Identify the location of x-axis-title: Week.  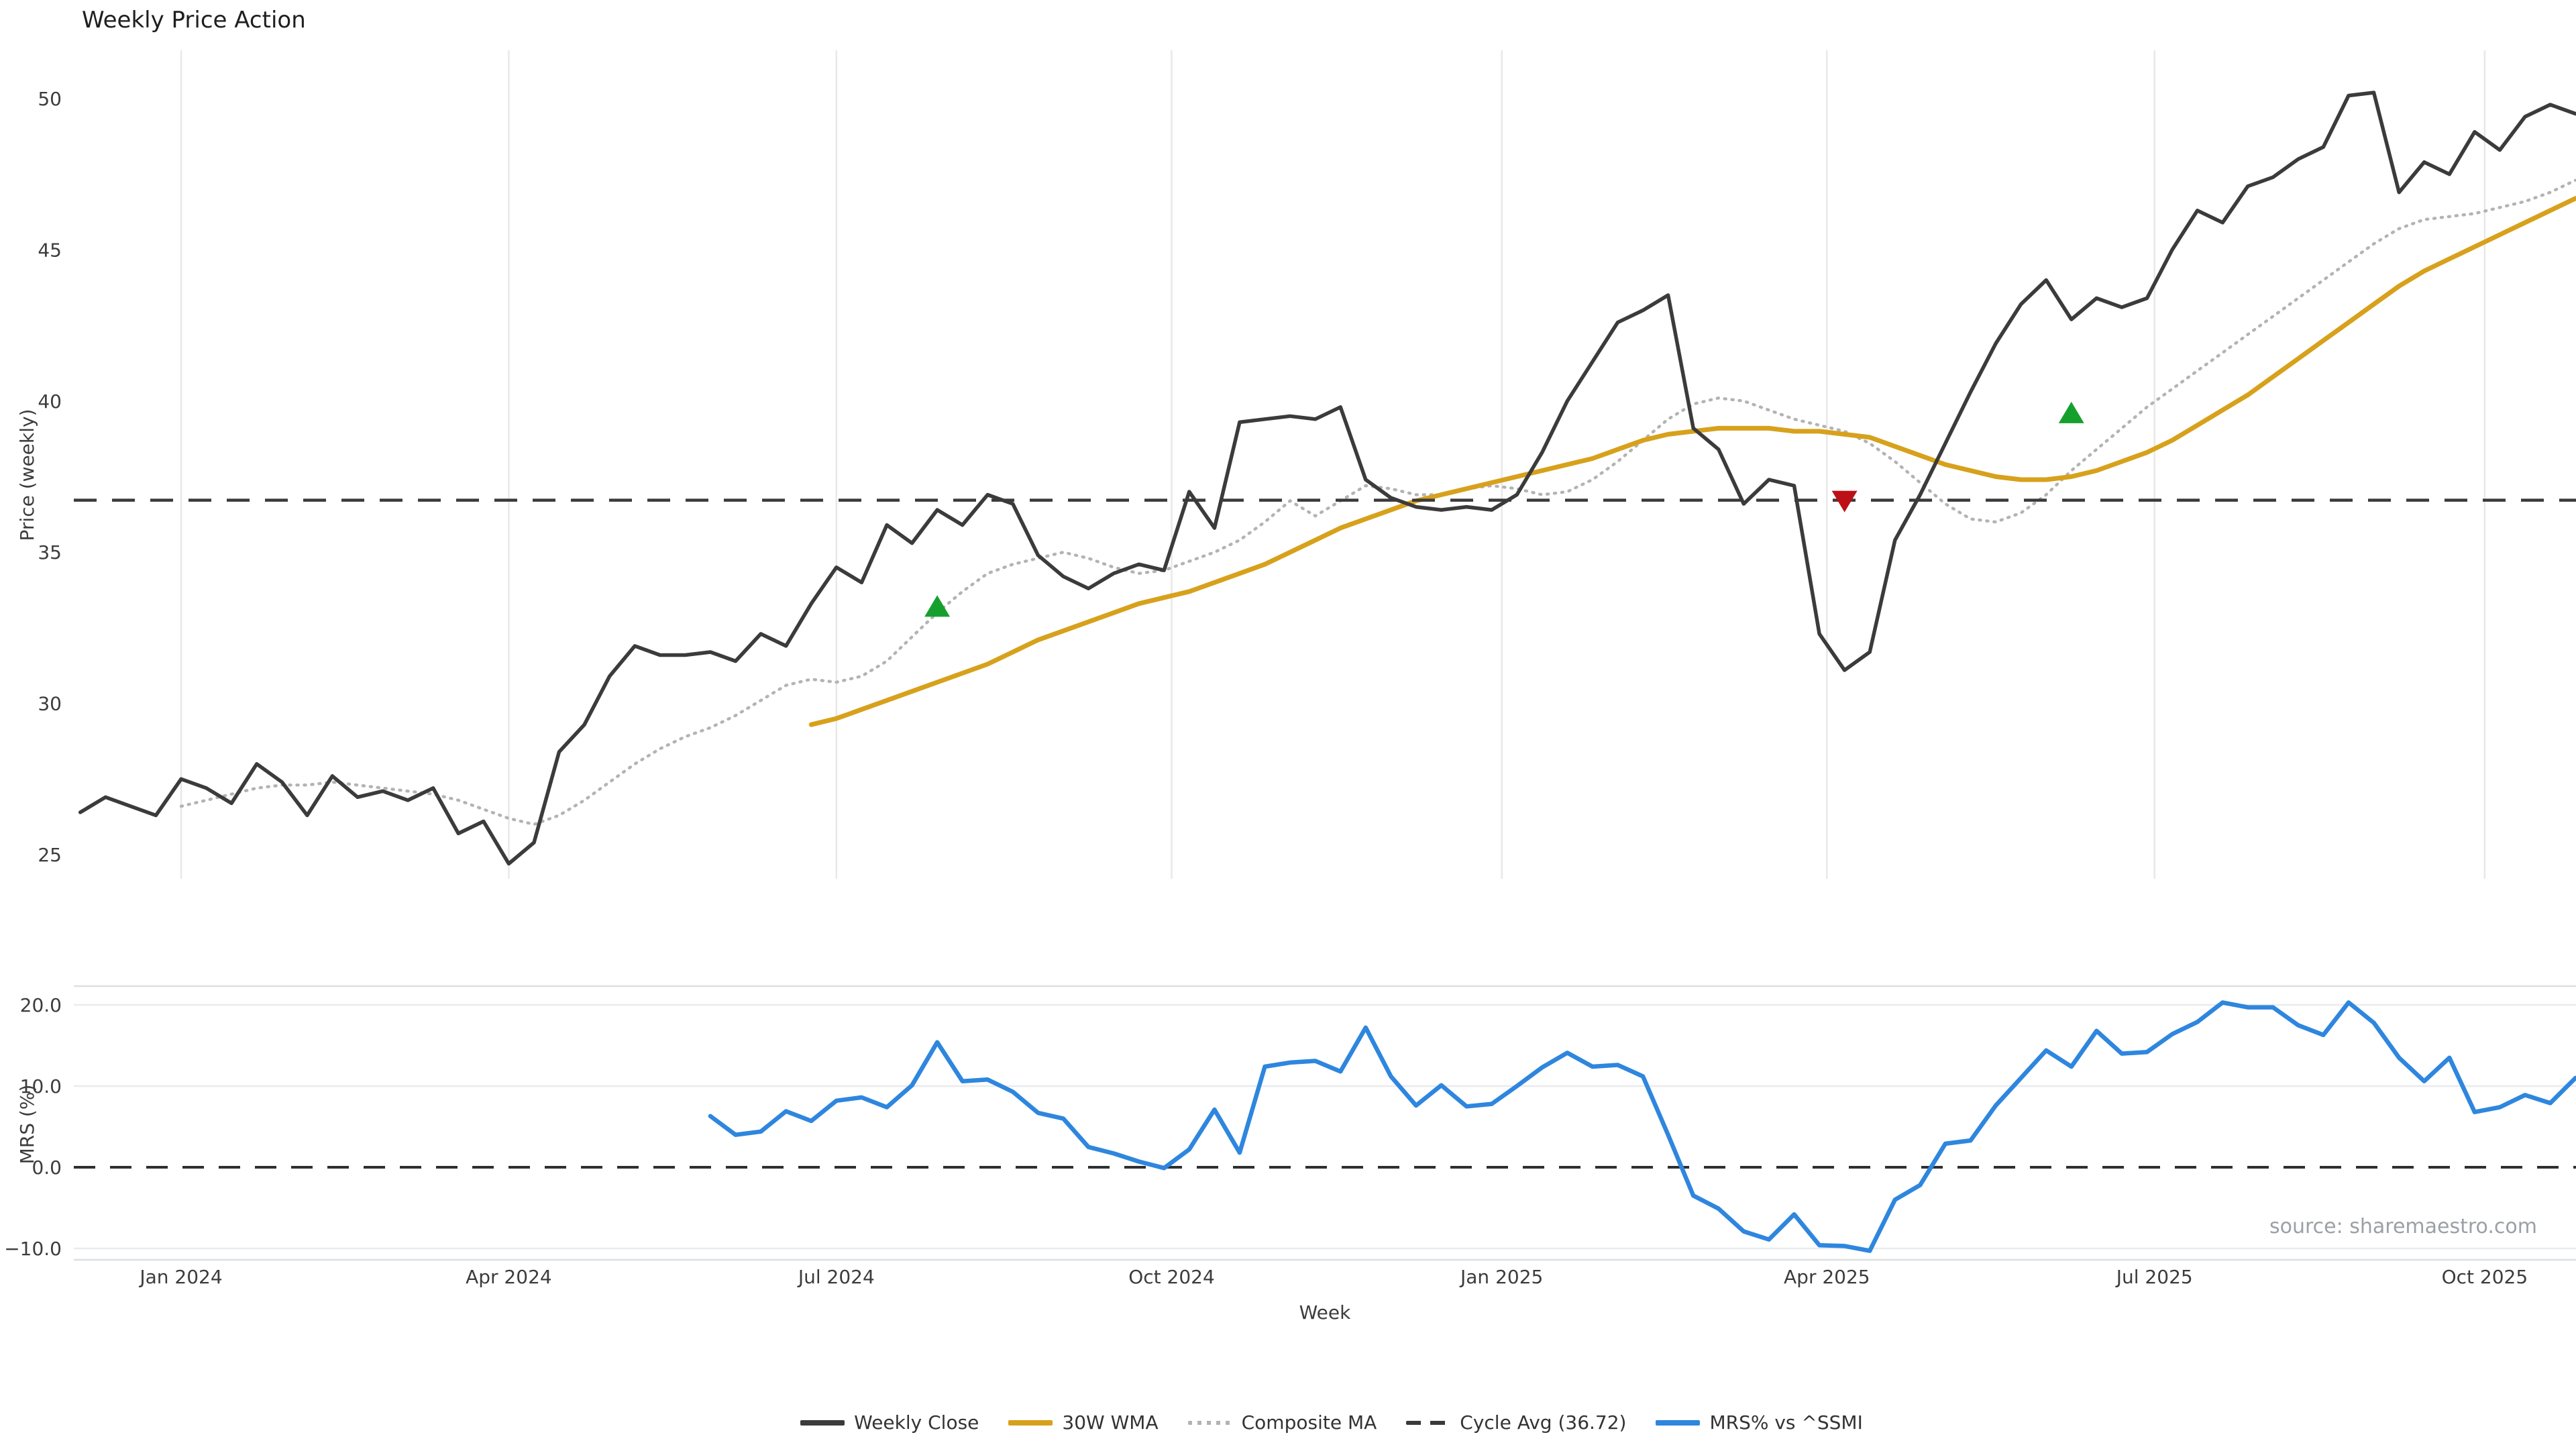
(1325, 1312).